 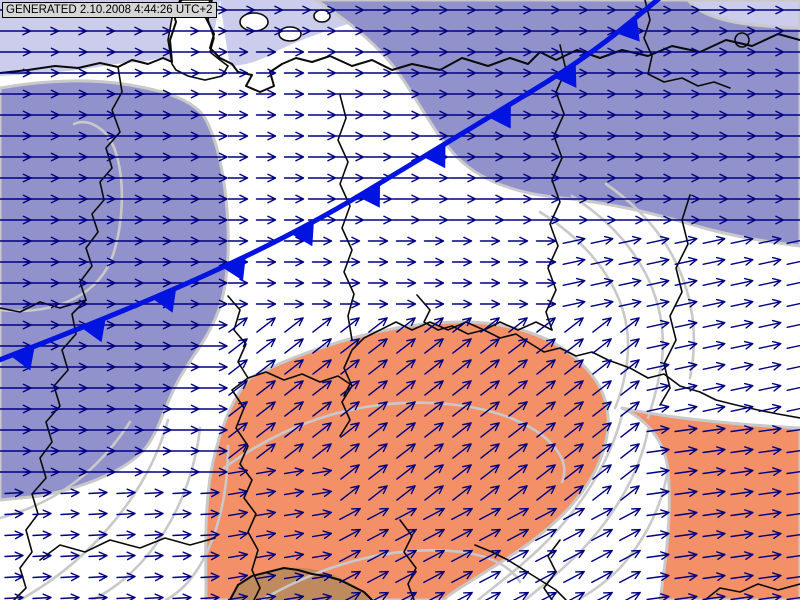 I want to click on border-bavaria-west, so click(x=244, y=447).